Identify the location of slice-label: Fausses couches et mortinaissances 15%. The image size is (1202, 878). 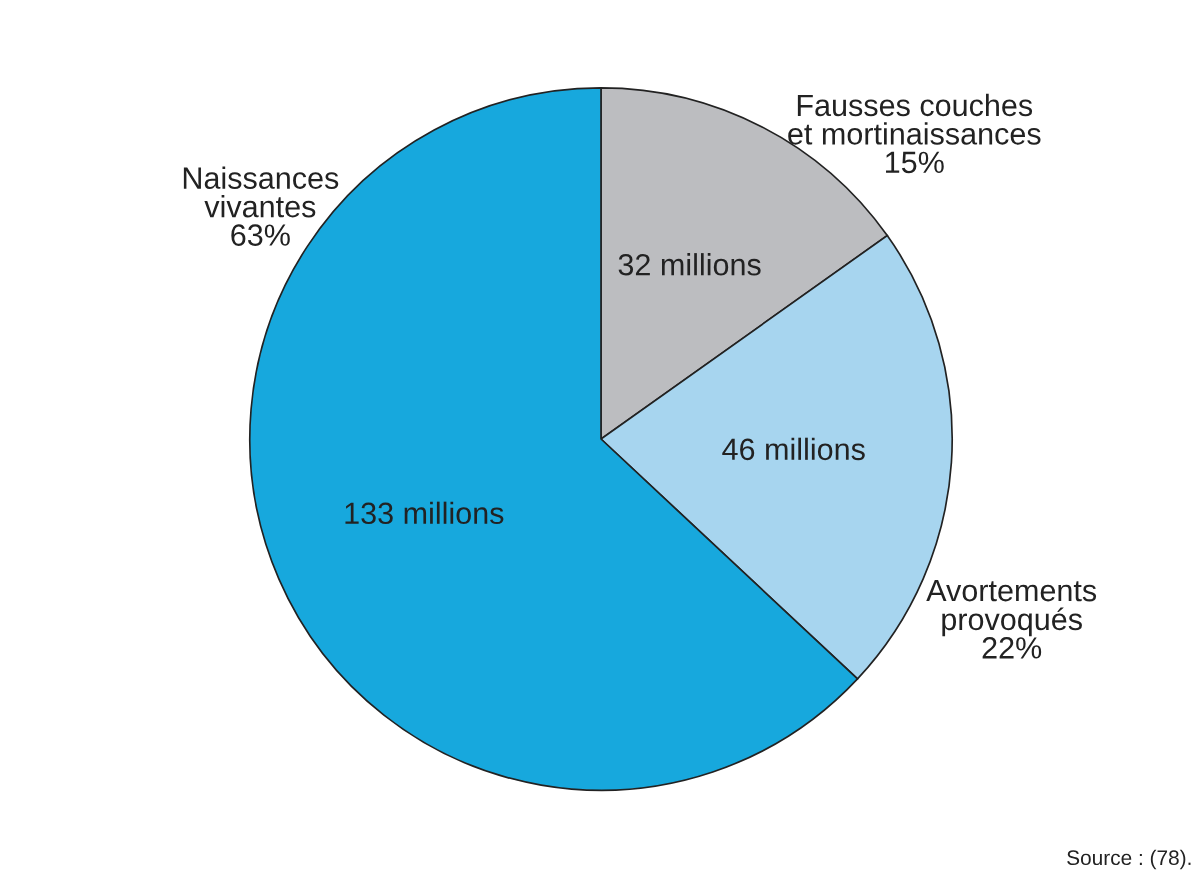
(914, 133).